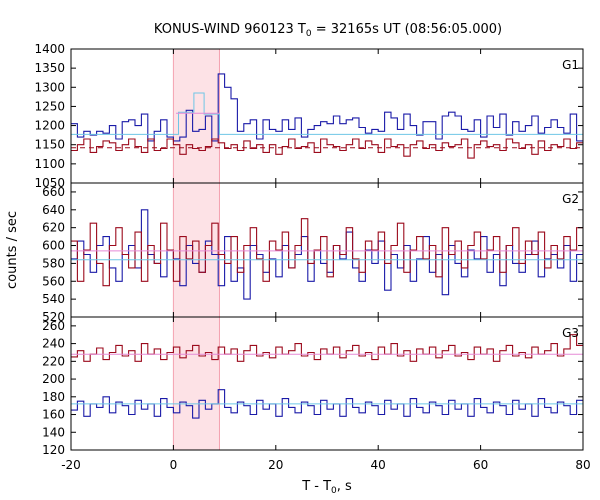 This screenshot has width=600, height=500. What do you see at coordinates (71, 465) in the screenshot?
I see `x-tick-label: -20` at bounding box center [71, 465].